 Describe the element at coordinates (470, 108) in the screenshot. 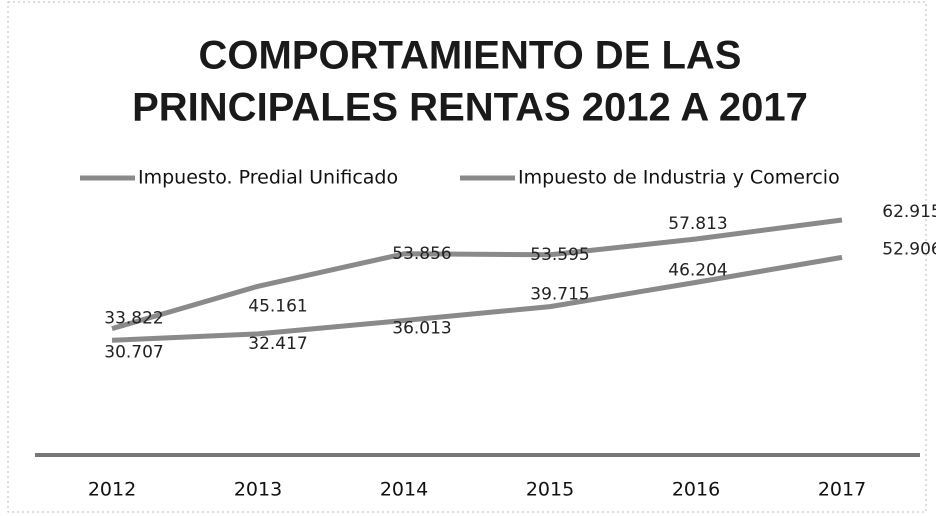

I see `chart-title: PRINCIPALES RENTAS 2012 A 2017` at that location.